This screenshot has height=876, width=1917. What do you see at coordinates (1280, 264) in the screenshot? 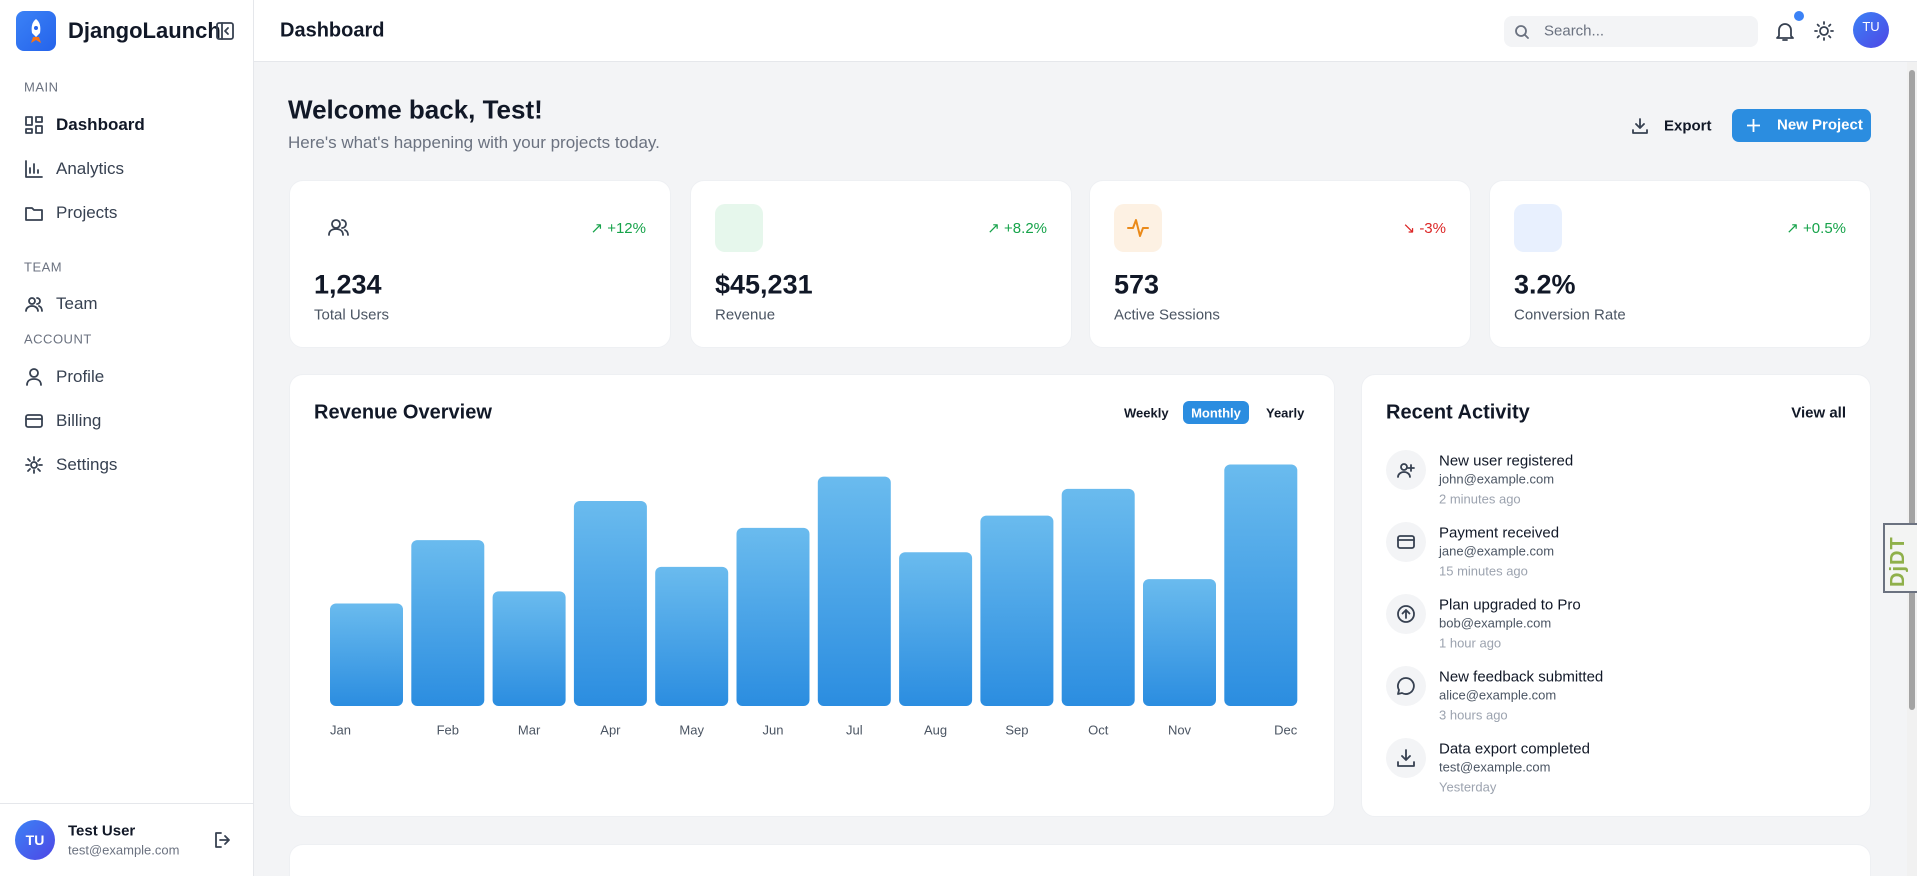
I see `stat-card: ↘ -3% 573 Active Sessions` at bounding box center [1280, 264].